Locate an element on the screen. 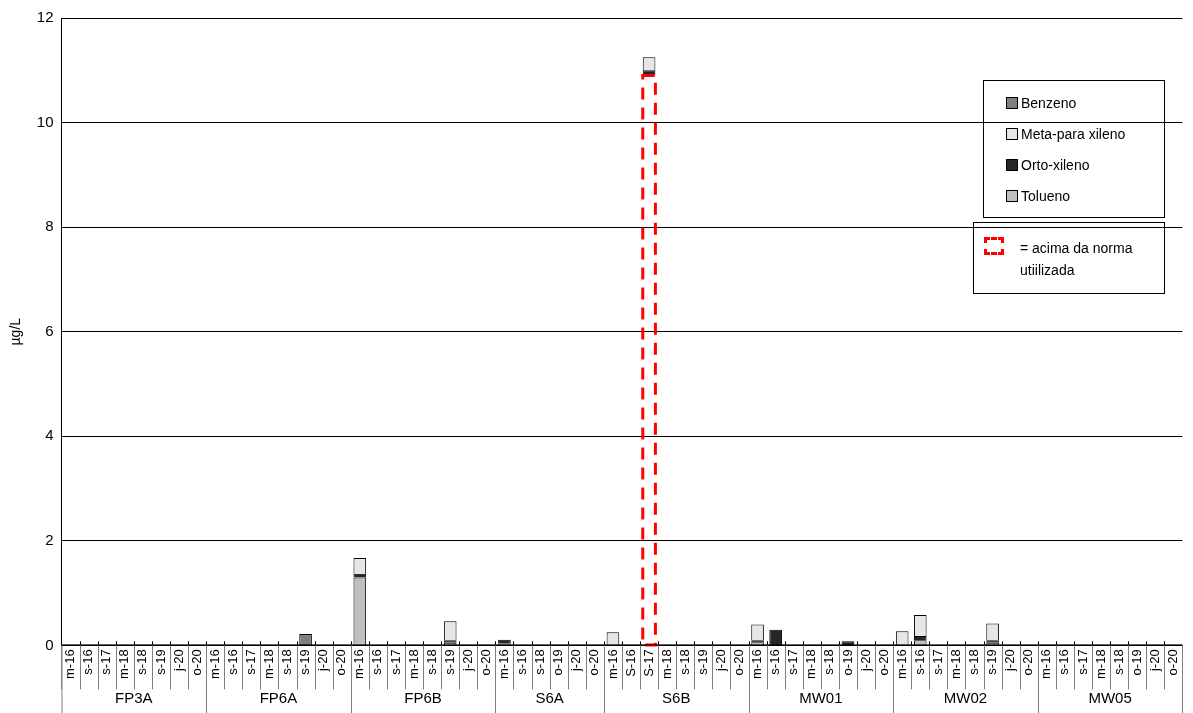 This screenshot has height=713, width=1193. y-tick-label: 12 is located at coordinates (45, 17).